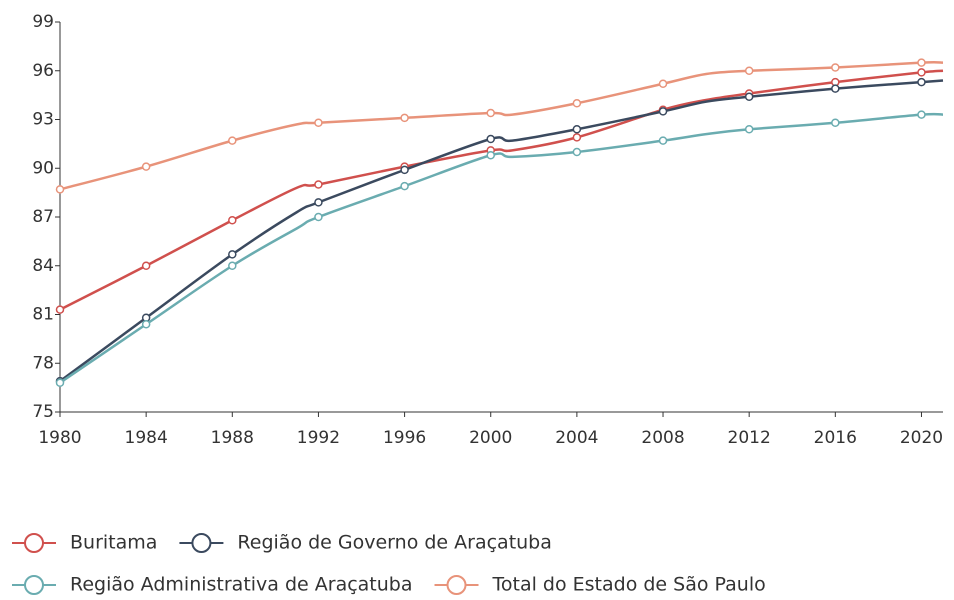 This screenshot has height=600, width=954. I want to click on y-tick-label: 90, so click(43, 168).